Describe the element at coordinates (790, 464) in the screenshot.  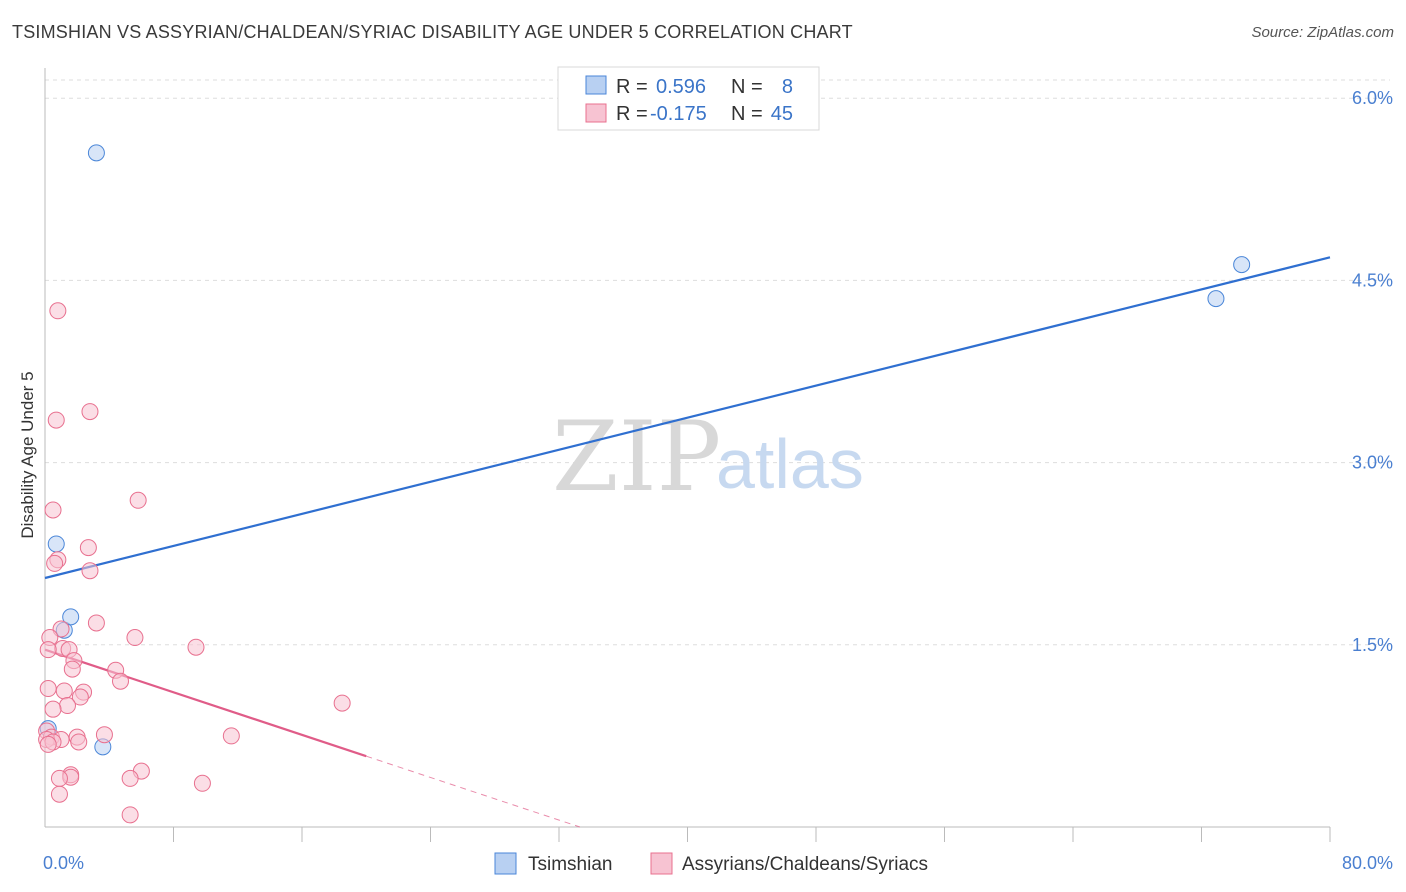
I see `watermark-atlas: atlas` at that location.